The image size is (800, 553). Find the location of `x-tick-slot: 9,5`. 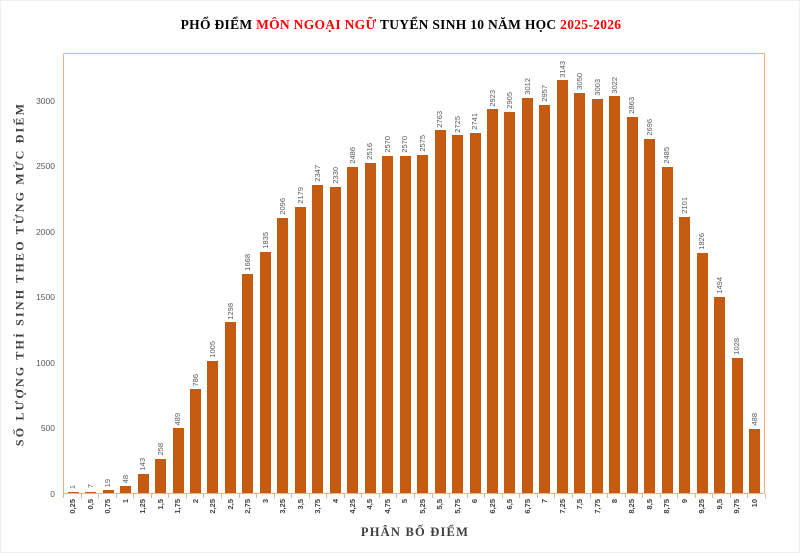

x-tick-slot: 9,5 is located at coordinates (719, 504).